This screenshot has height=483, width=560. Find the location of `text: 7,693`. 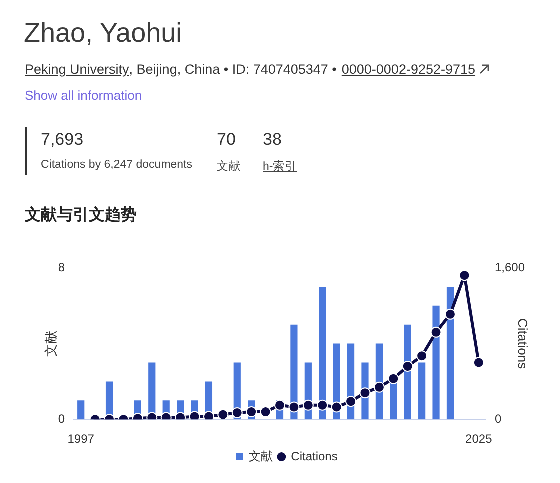

text: 7,693 is located at coordinates (62, 140).